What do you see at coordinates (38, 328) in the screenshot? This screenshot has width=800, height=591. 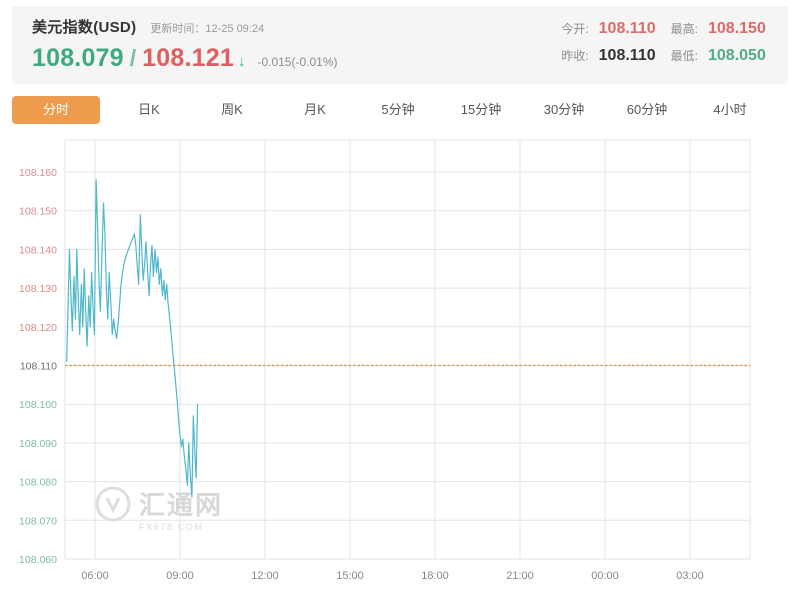 I see `y-tick-label: 108.120` at bounding box center [38, 328].